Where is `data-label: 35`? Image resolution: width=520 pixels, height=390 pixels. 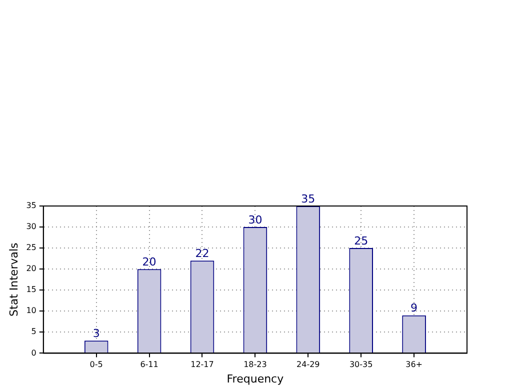
data-label: 35 is located at coordinates (308, 199).